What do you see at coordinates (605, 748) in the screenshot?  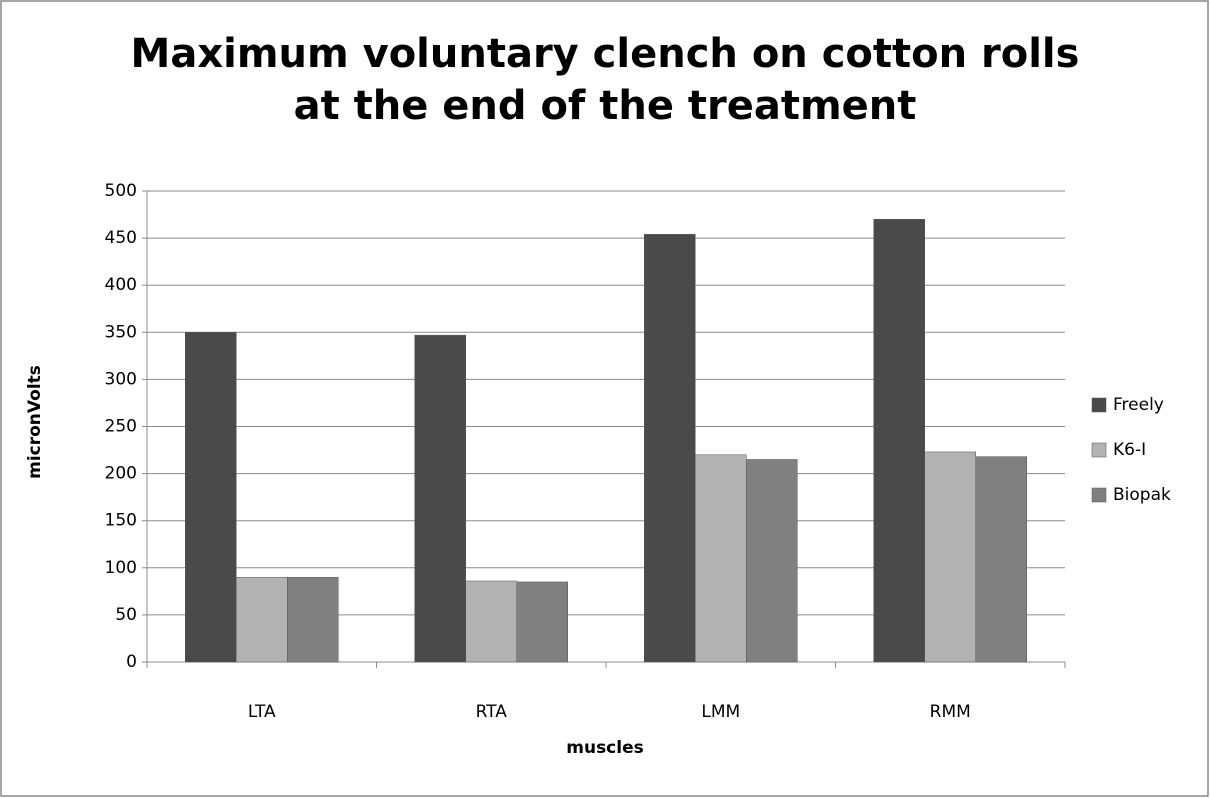 I see `x-axis-label: muscles` at bounding box center [605, 748].